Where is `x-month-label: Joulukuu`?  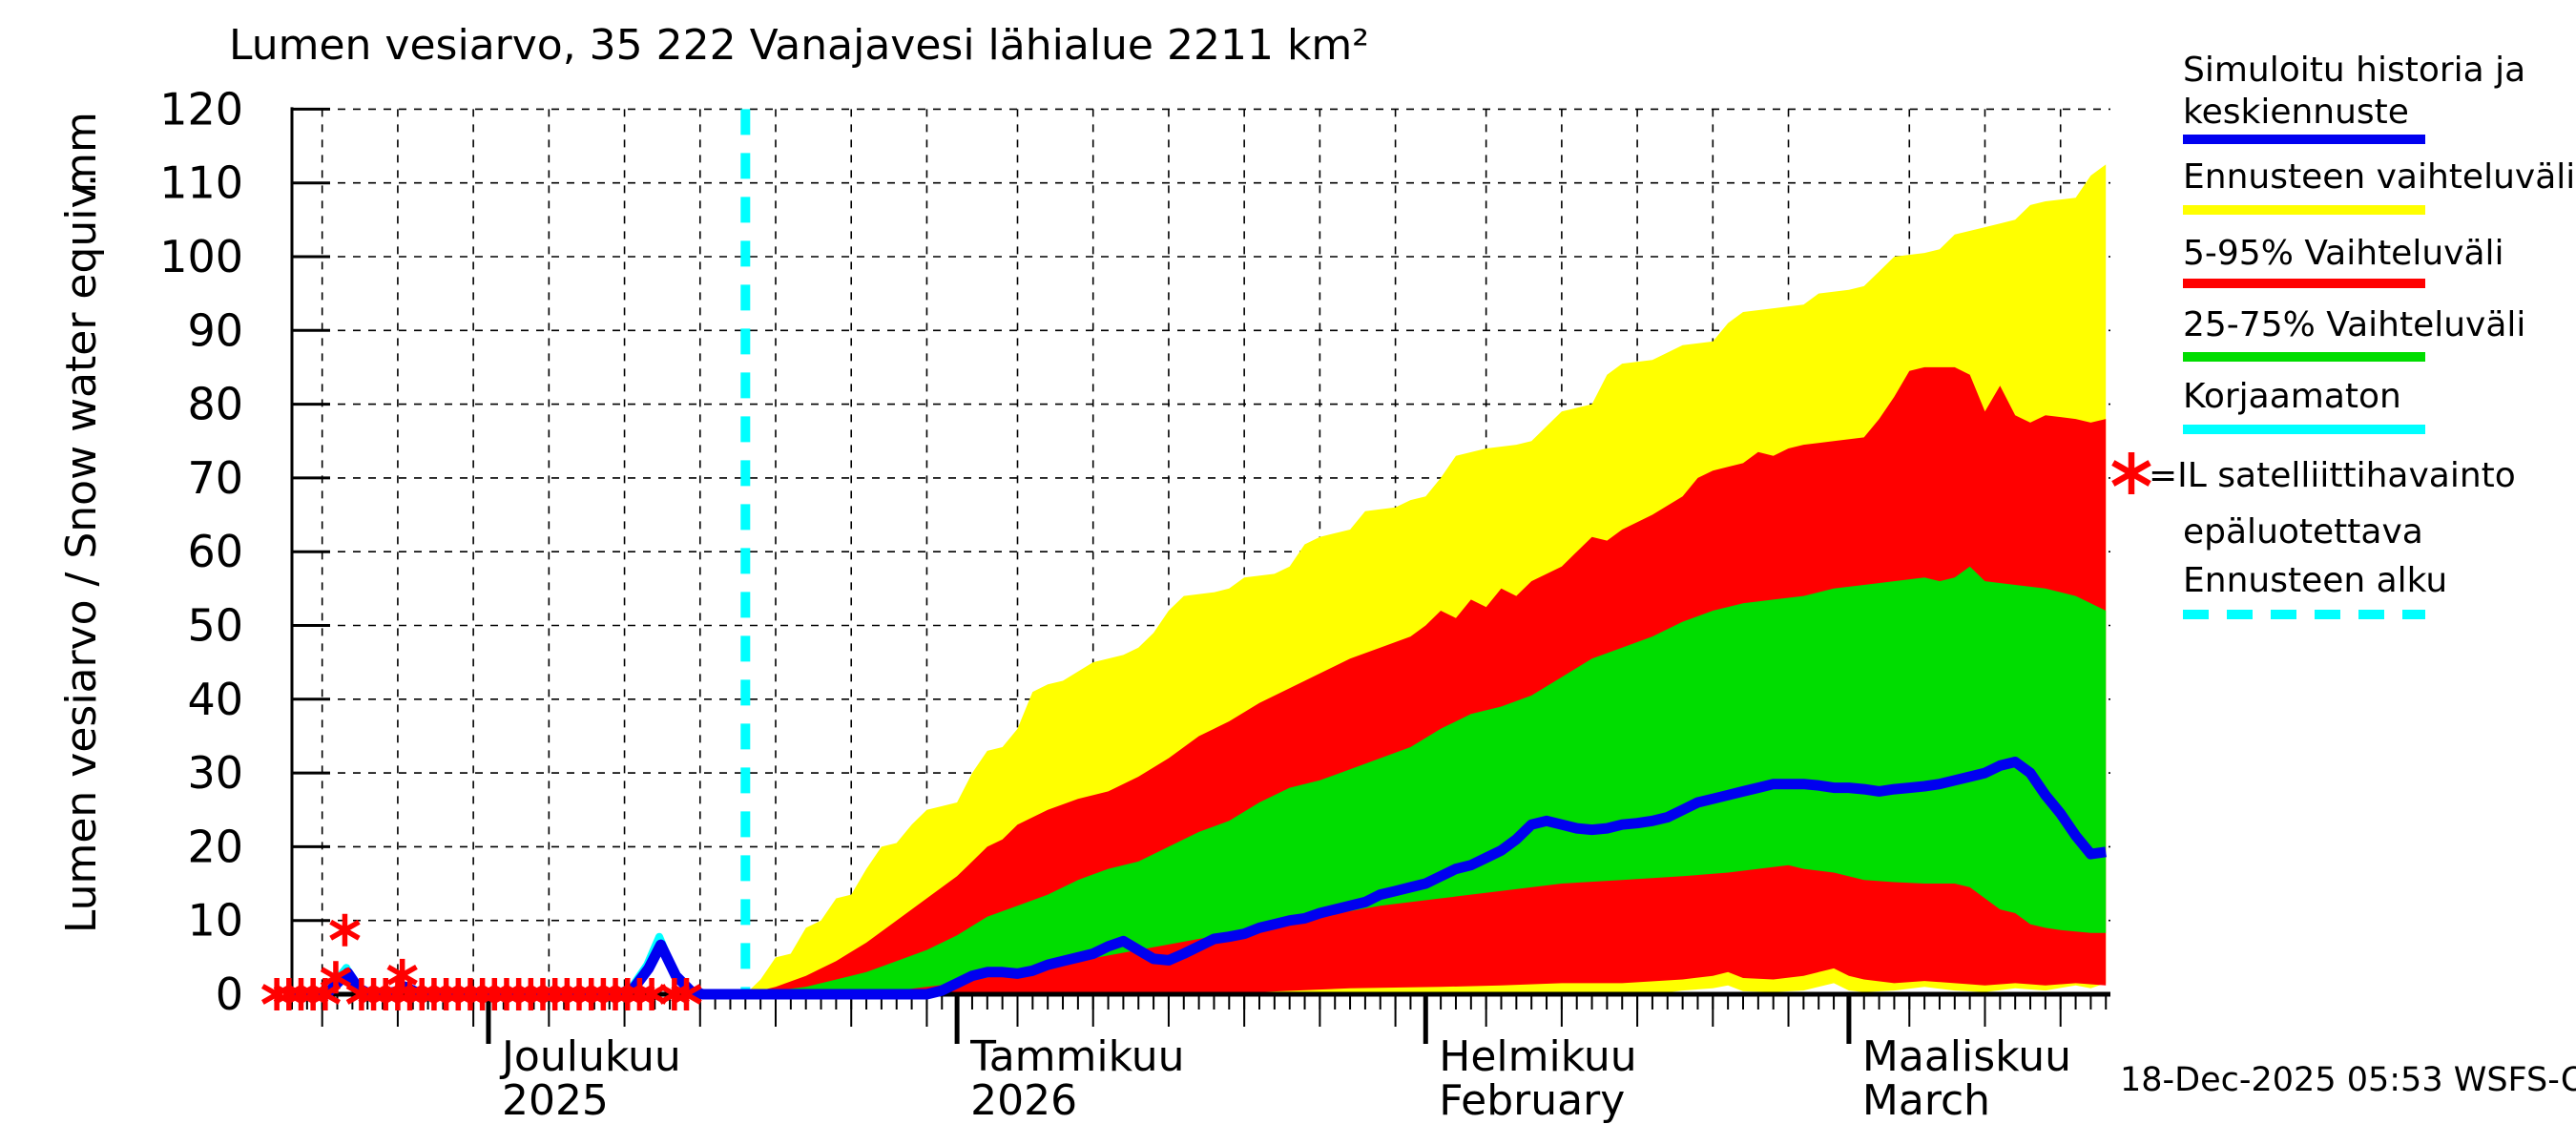 x-month-label: Joulukuu is located at coordinates (590, 1056).